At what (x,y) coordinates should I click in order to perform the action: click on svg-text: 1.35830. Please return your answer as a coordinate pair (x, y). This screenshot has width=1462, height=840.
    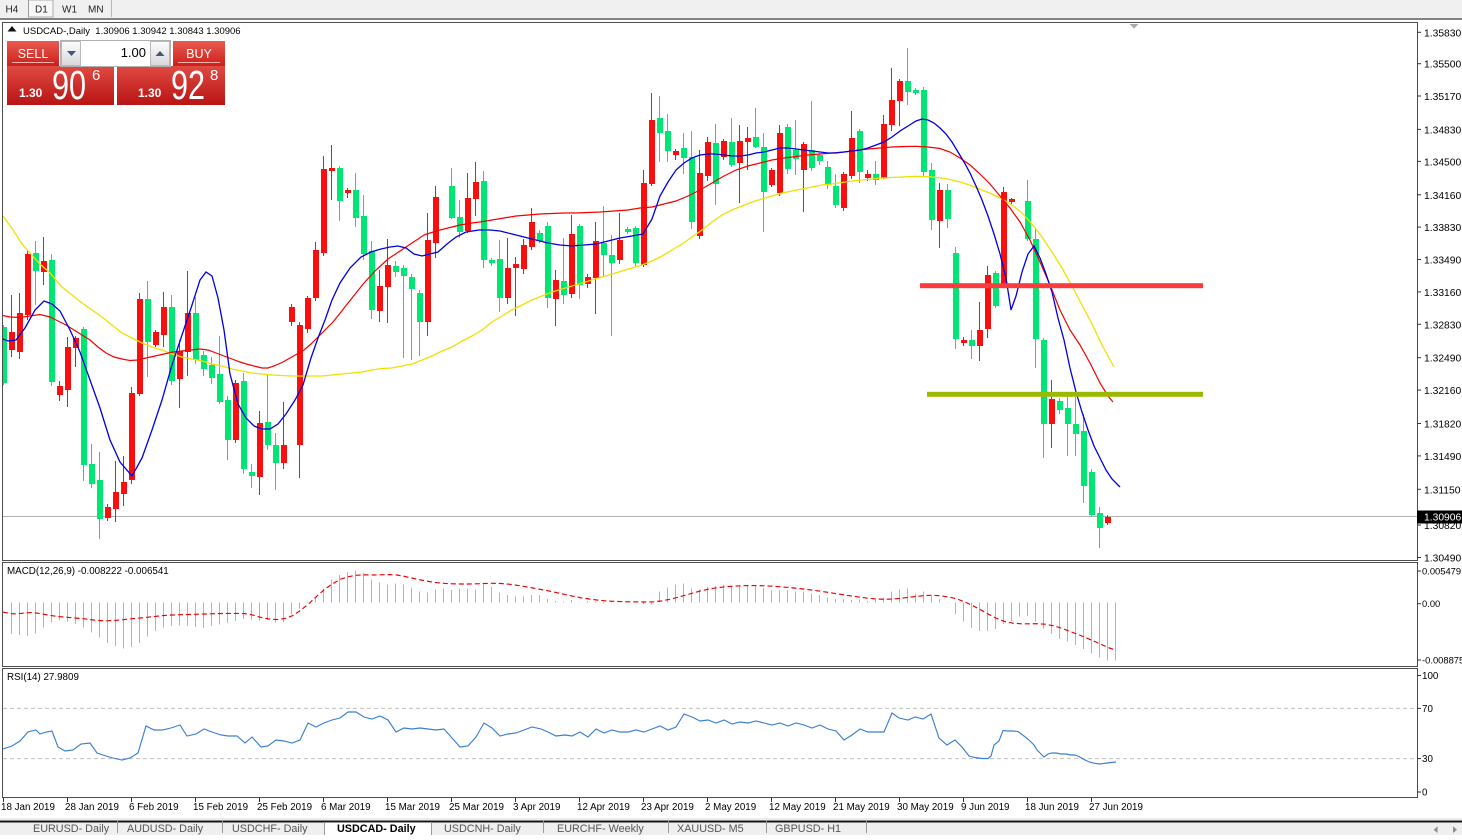
    Looking at the image, I should click on (1442, 33).